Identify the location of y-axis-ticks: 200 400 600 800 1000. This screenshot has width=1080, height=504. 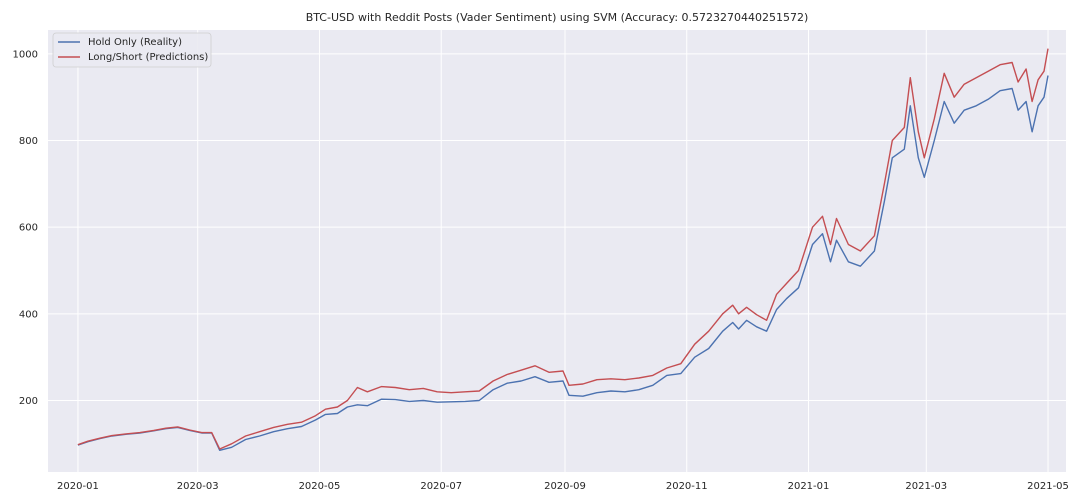
(25, 228).